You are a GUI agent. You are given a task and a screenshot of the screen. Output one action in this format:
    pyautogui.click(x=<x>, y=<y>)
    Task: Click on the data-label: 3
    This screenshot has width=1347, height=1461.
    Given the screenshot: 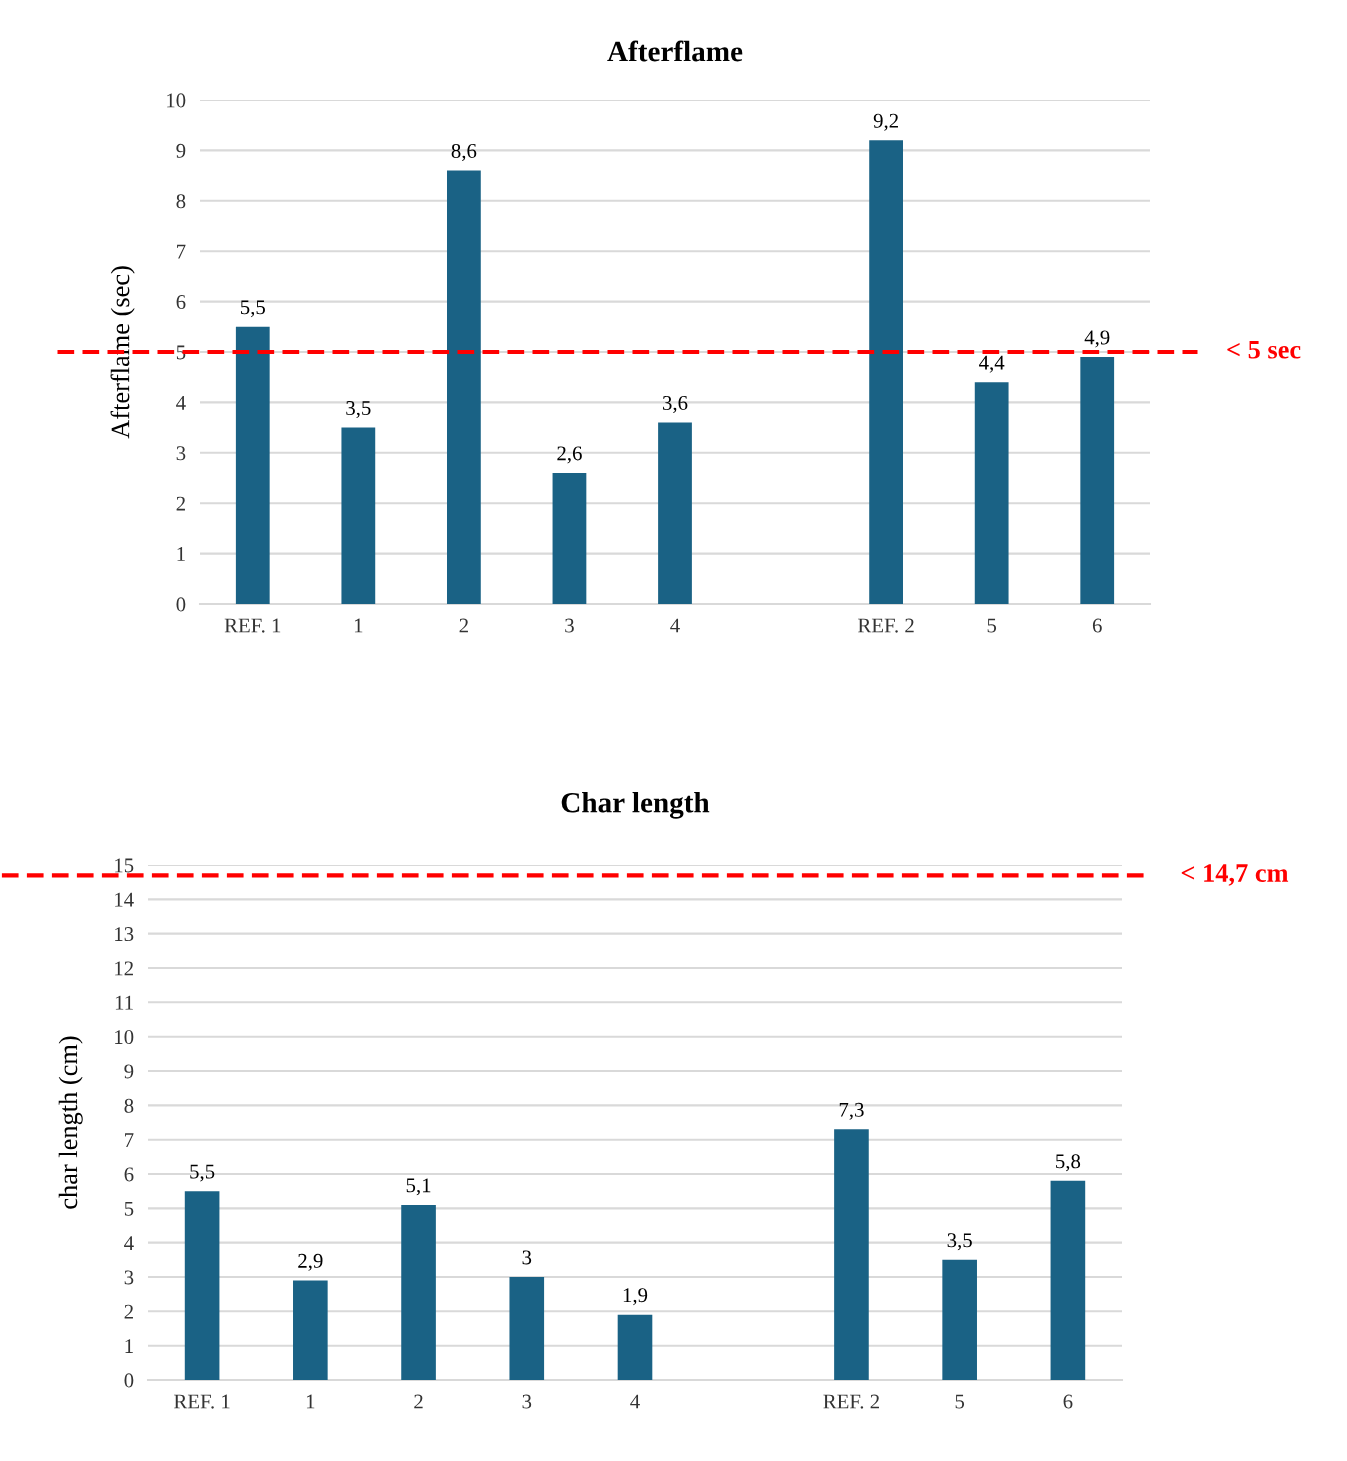 What is the action you would take?
    pyautogui.click(x=527, y=1257)
    